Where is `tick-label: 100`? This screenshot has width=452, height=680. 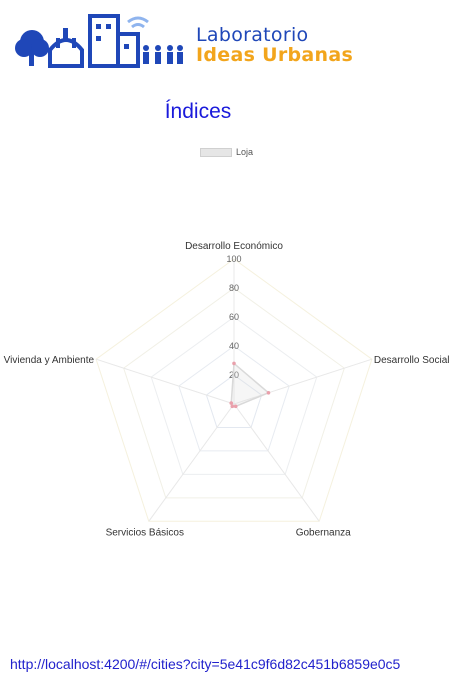
tick-label: 100 is located at coordinates (233, 259).